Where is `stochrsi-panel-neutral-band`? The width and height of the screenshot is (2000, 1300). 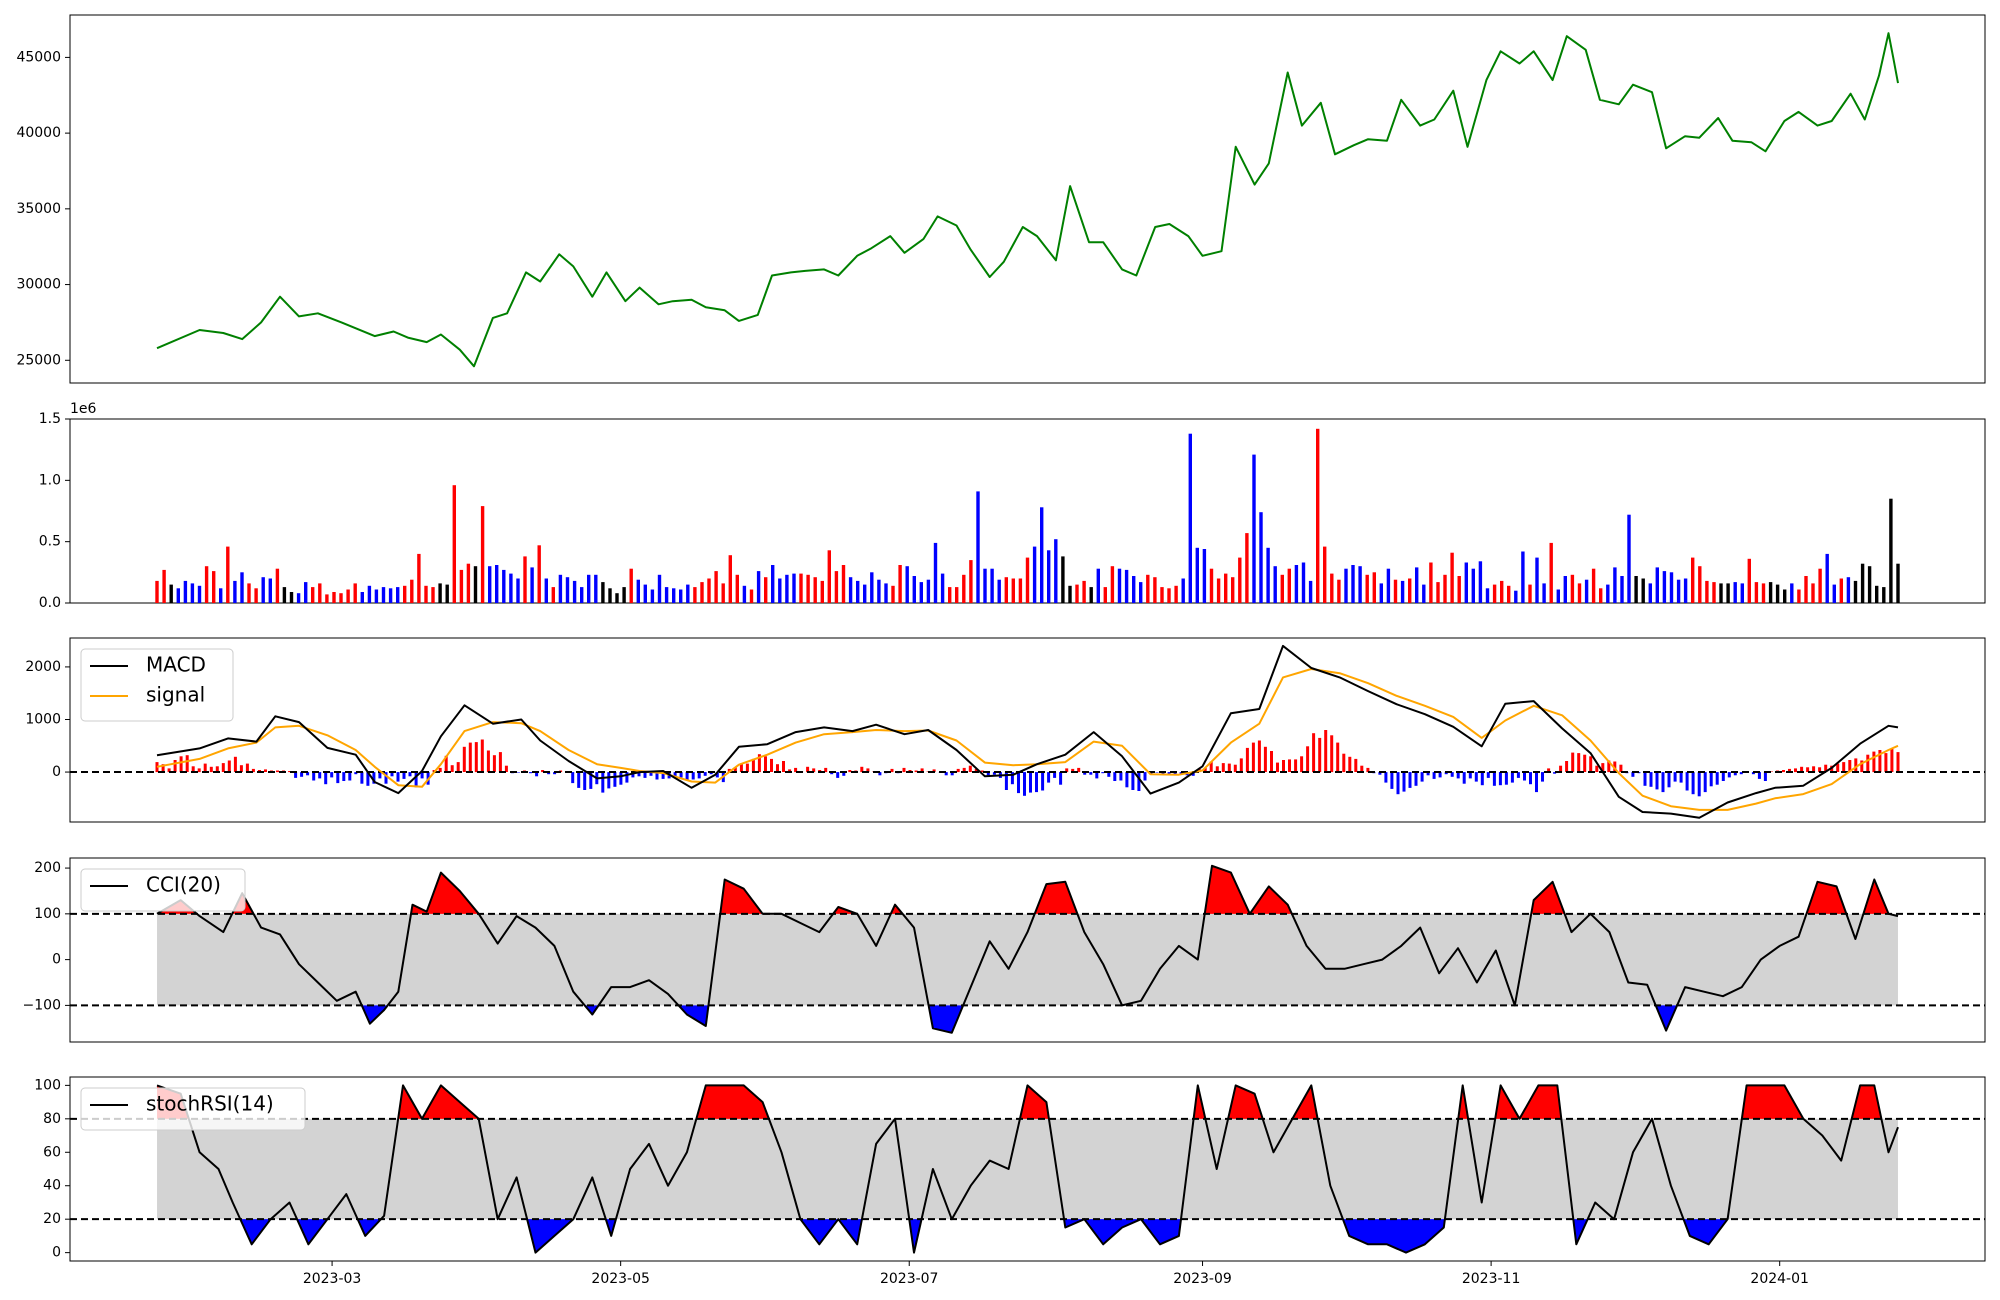 stochrsi-panel-neutral-band is located at coordinates (1027, 1169).